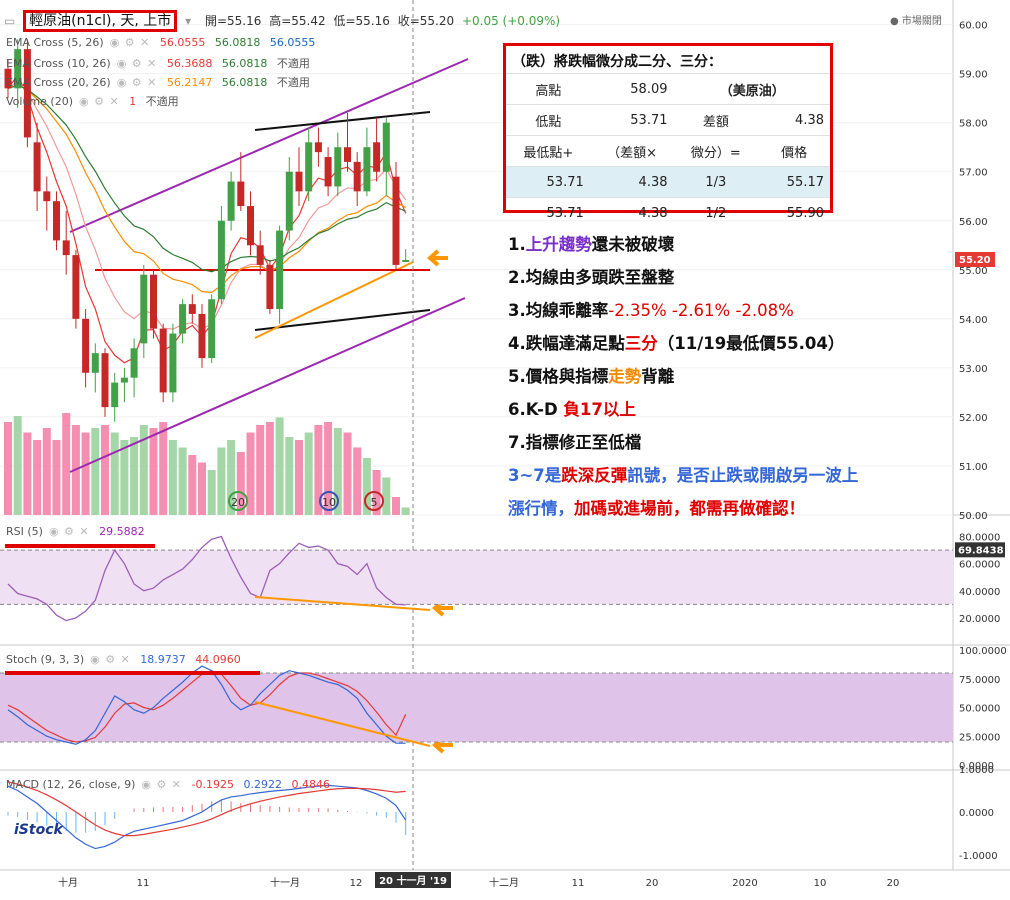 Image resolution: width=1010 pixels, height=900 pixels. What do you see at coordinates (297, 21) in the screenshot?
I see `high-price: 高=55.42` at bounding box center [297, 21].